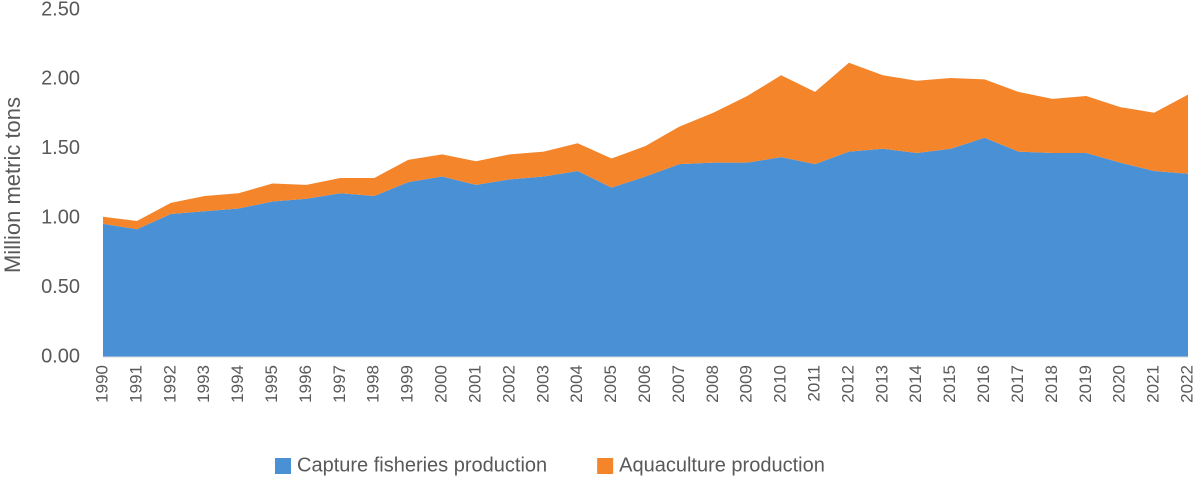 The height and width of the screenshot is (480, 1200). What do you see at coordinates (1017, 384) in the screenshot?
I see `x-tick-label: 2017` at bounding box center [1017, 384].